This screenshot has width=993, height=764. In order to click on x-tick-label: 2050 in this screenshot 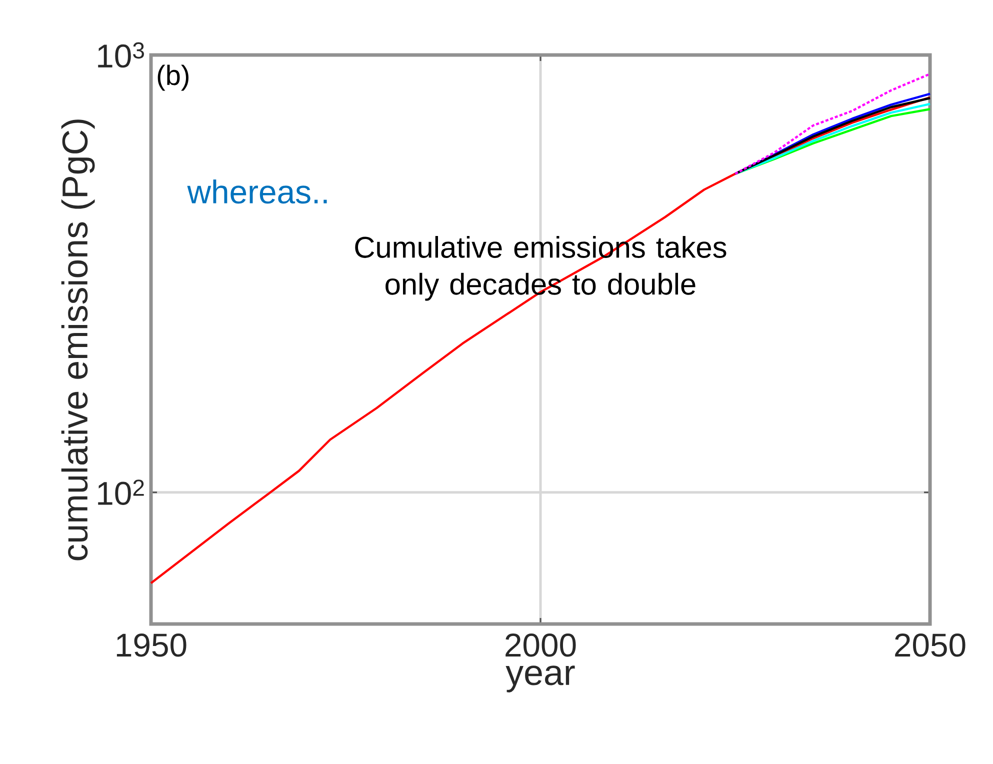, I will do `click(930, 645)`.